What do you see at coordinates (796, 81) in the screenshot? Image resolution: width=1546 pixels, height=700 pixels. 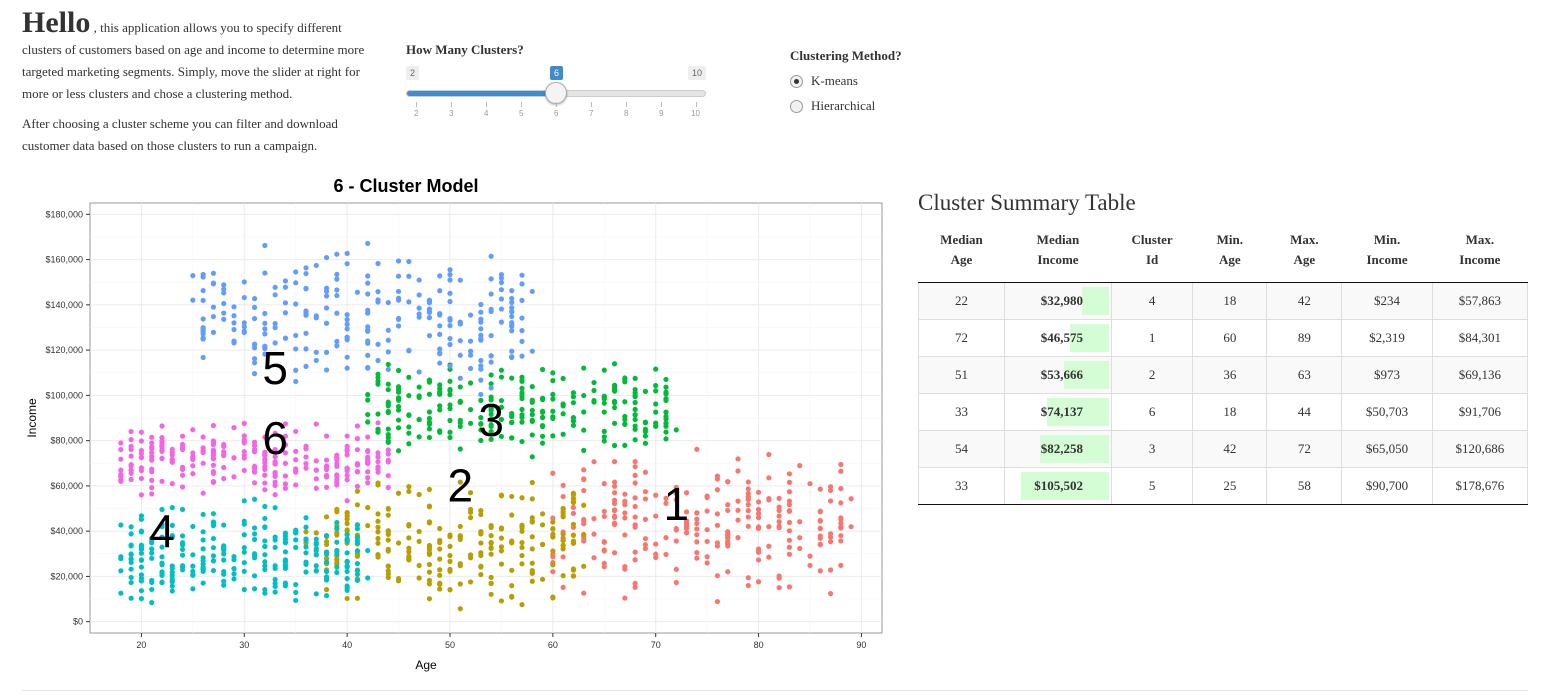 I see `radio-kmeans-circle` at bounding box center [796, 81].